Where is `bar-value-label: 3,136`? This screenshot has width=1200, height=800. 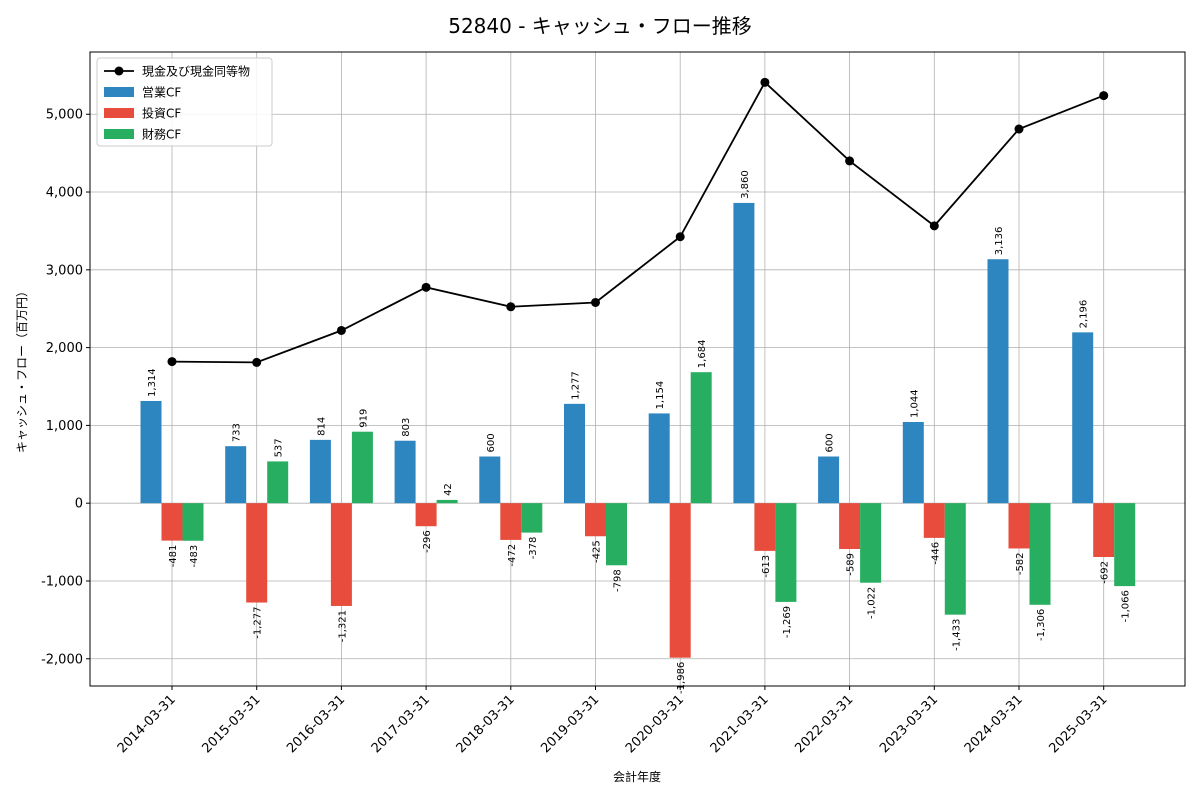
bar-value-label: 3,136 is located at coordinates (999, 241).